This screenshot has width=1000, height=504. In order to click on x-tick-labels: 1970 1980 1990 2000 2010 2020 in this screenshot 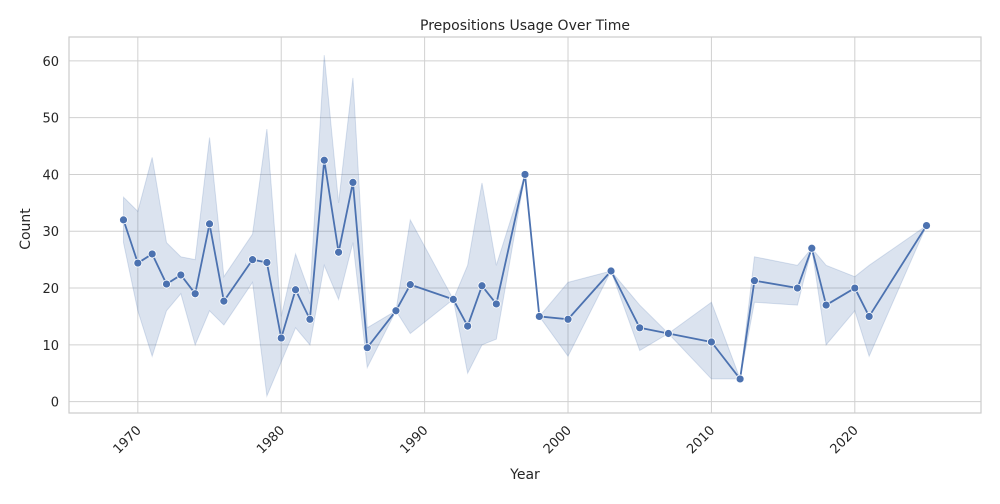, I will do `click(486, 440)`.